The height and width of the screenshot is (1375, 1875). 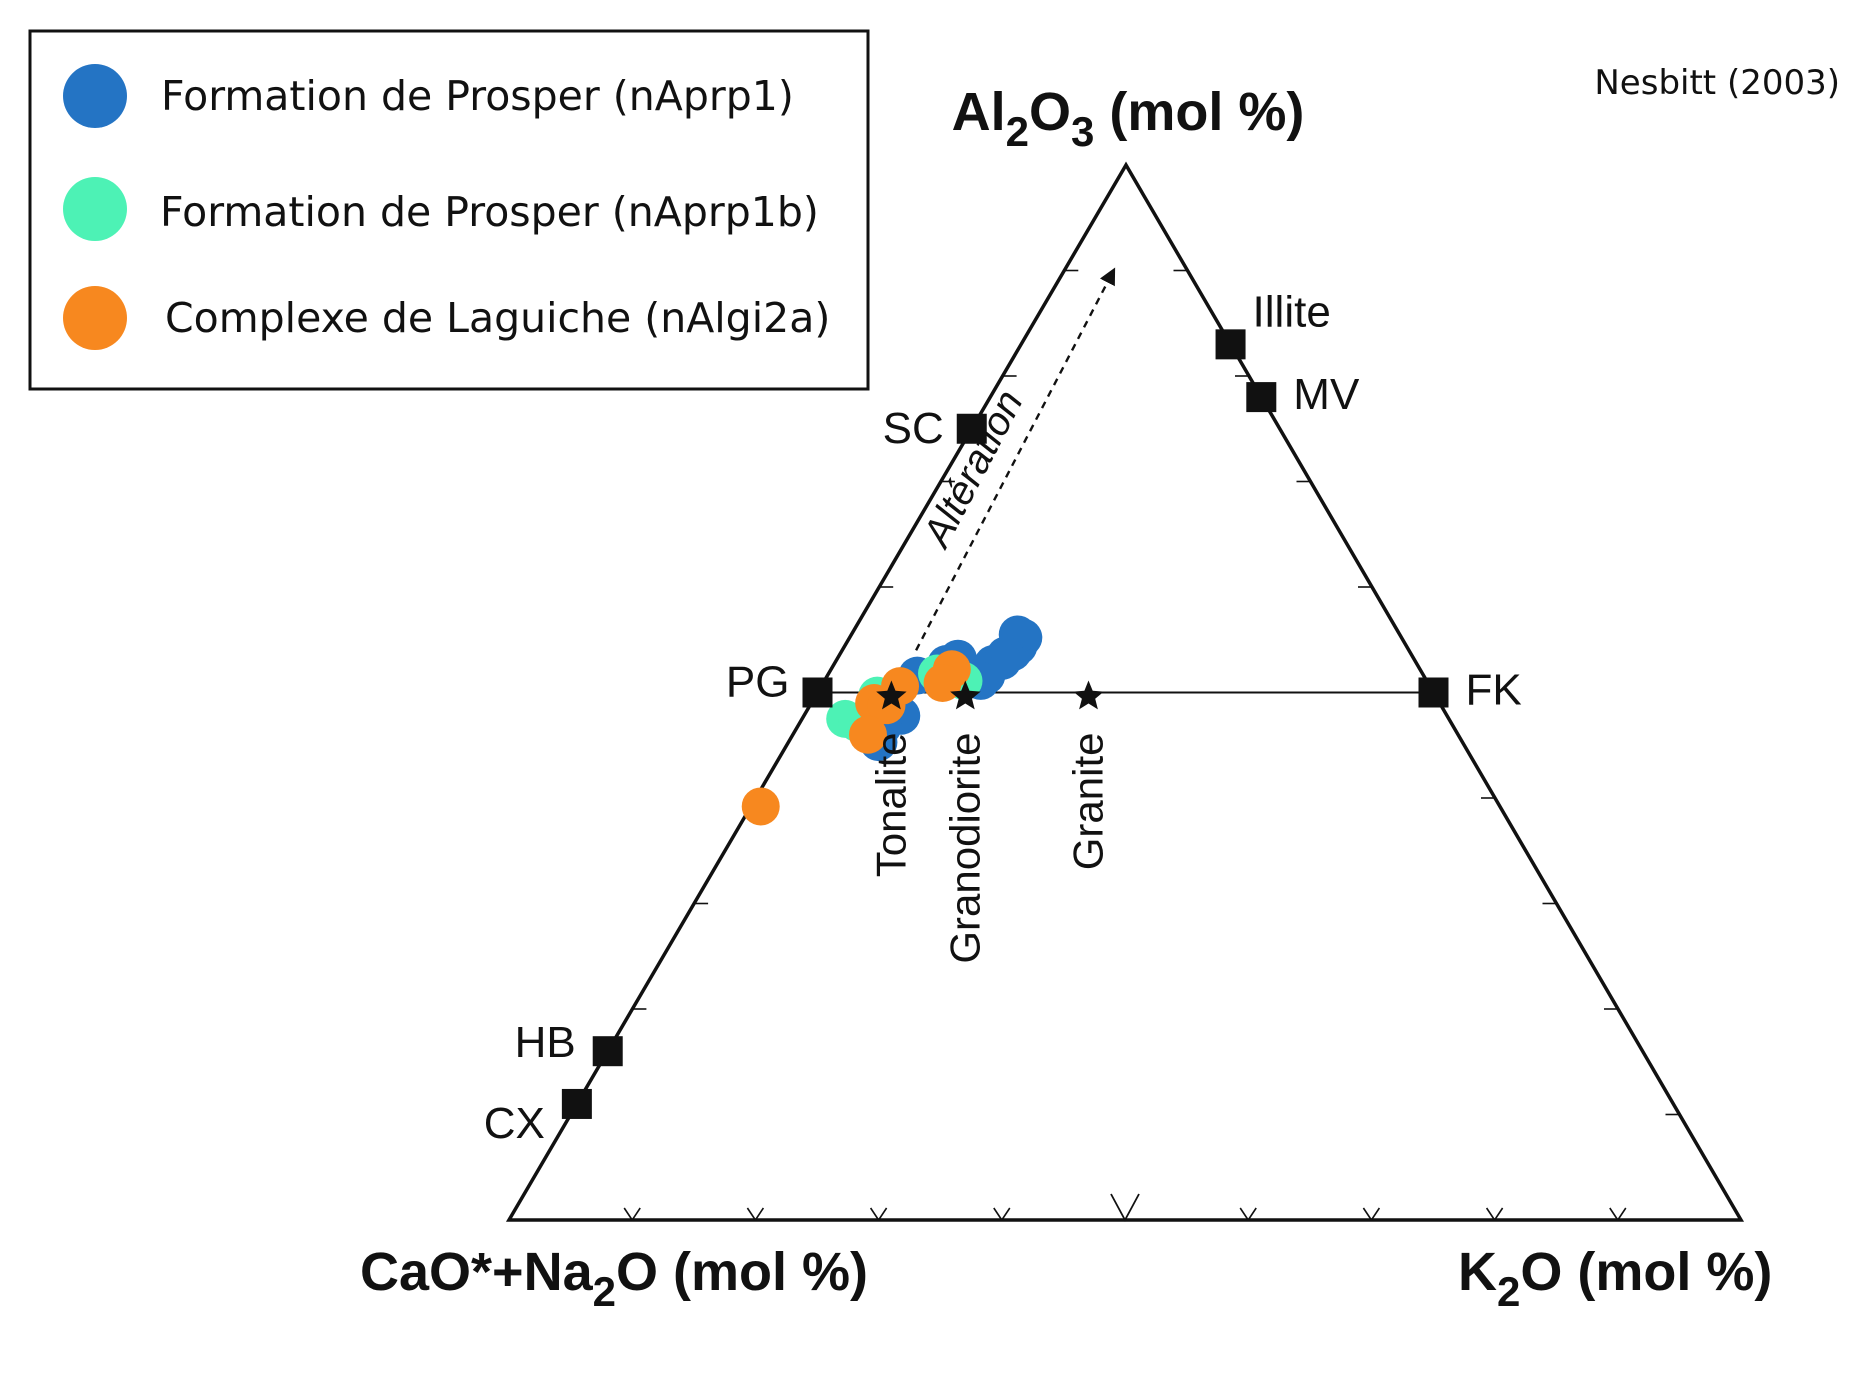 What do you see at coordinates (1088, 802) in the screenshot?
I see `rock-granite-label: Granite` at bounding box center [1088, 802].